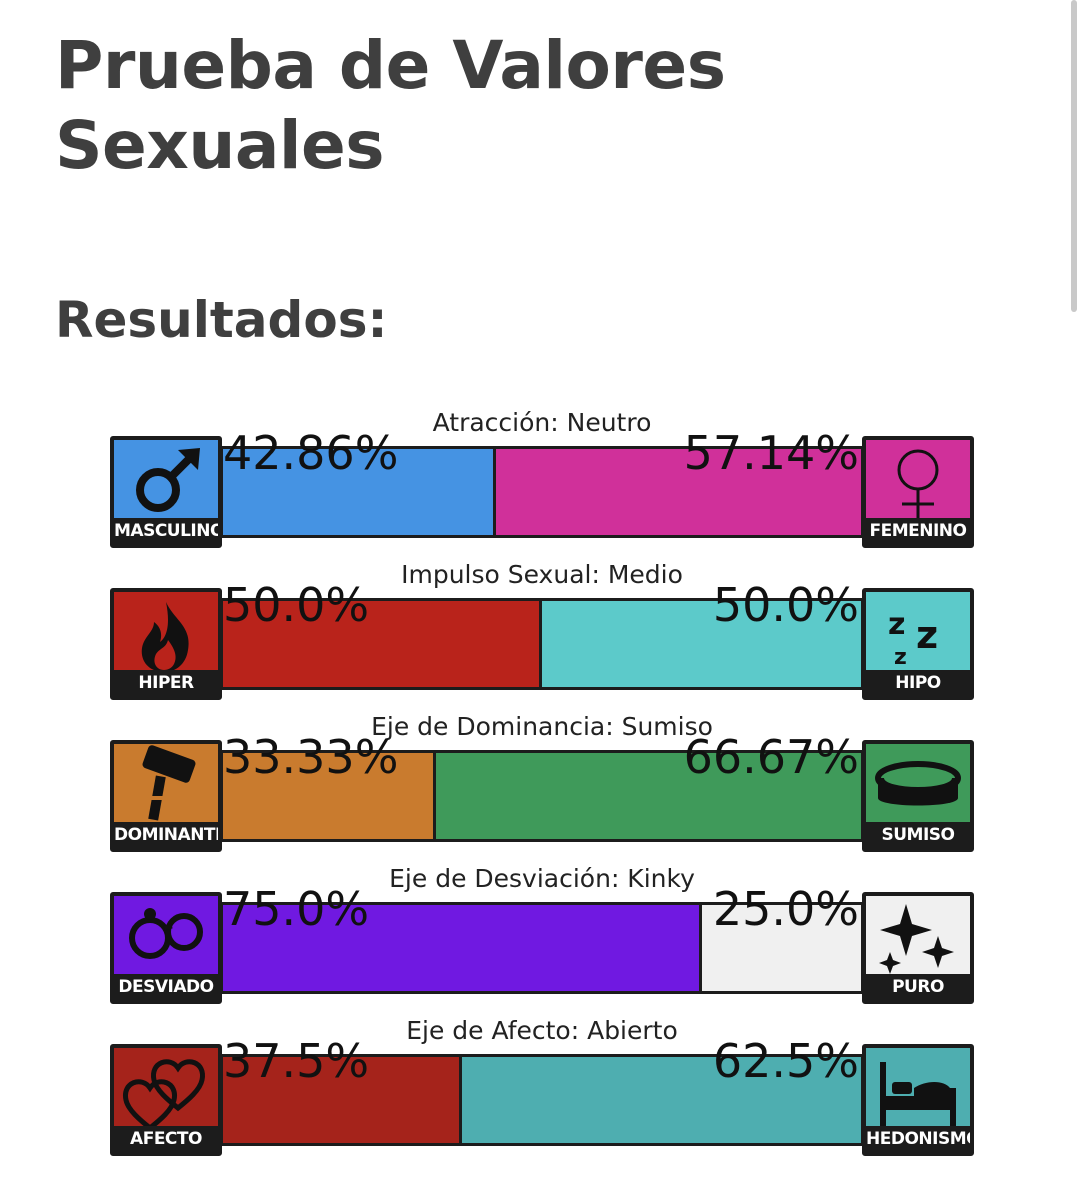 The width and height of the screenshot is (1083, 1200). Describe the element at coordinates (390, 105) in the screenshot. I see `page-title: Prueba de Valores Sexuales` at that location.